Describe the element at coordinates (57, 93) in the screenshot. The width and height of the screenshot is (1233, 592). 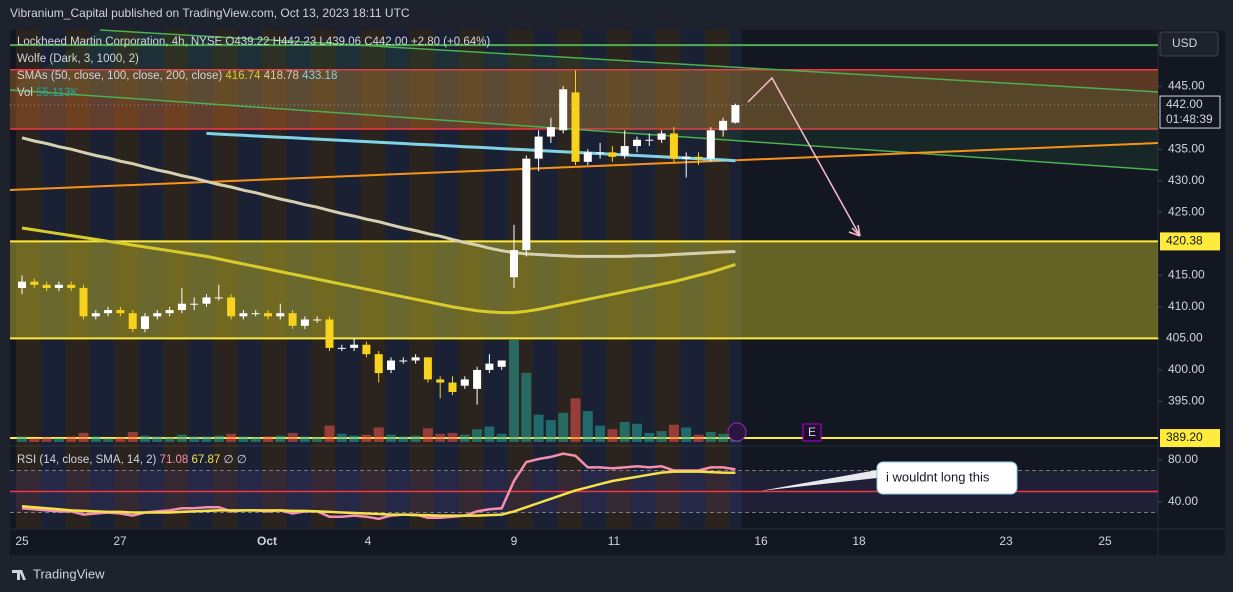
I see `volume-value: 55.113K` at that location.